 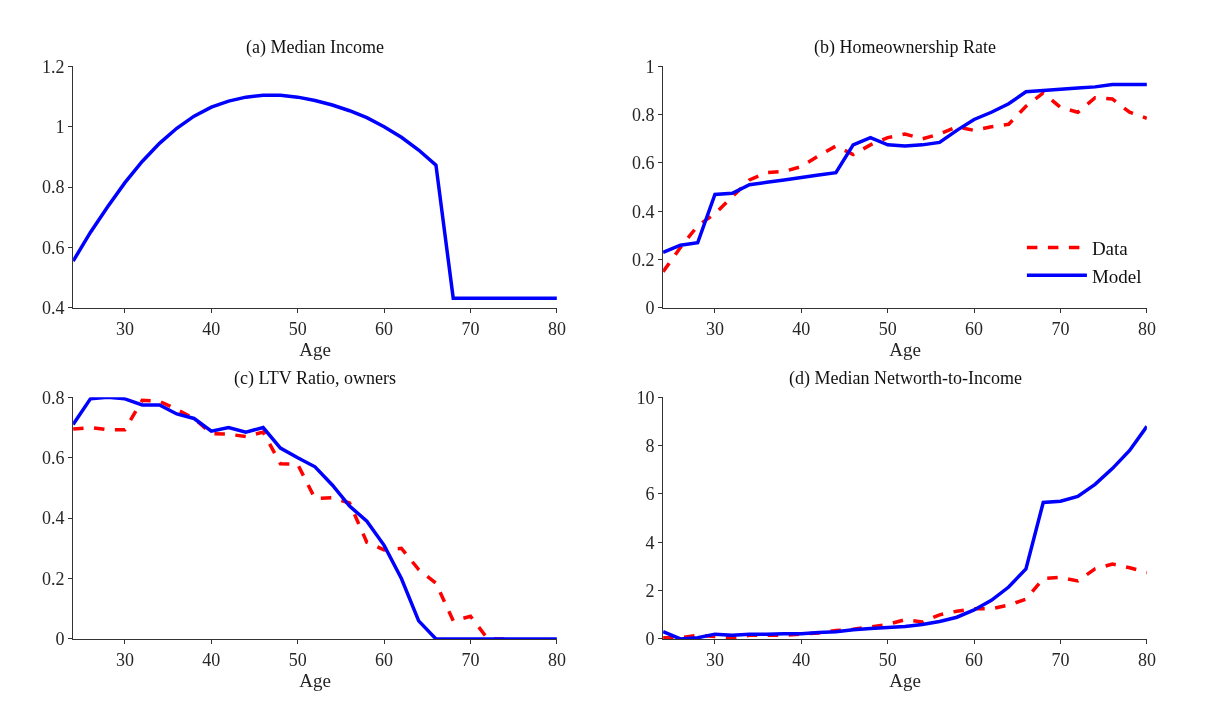 I want to click on y-tick-label: 4, so click(x=650, y=542).